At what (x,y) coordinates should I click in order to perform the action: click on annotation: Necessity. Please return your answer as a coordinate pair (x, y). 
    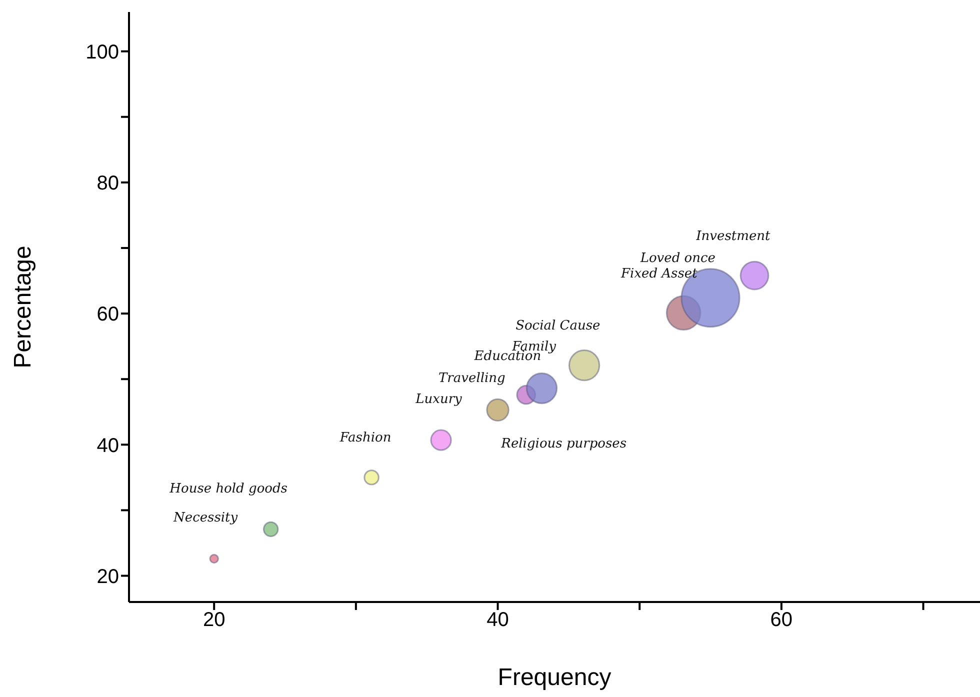
    Looking at the image, I should click on (205, 518).